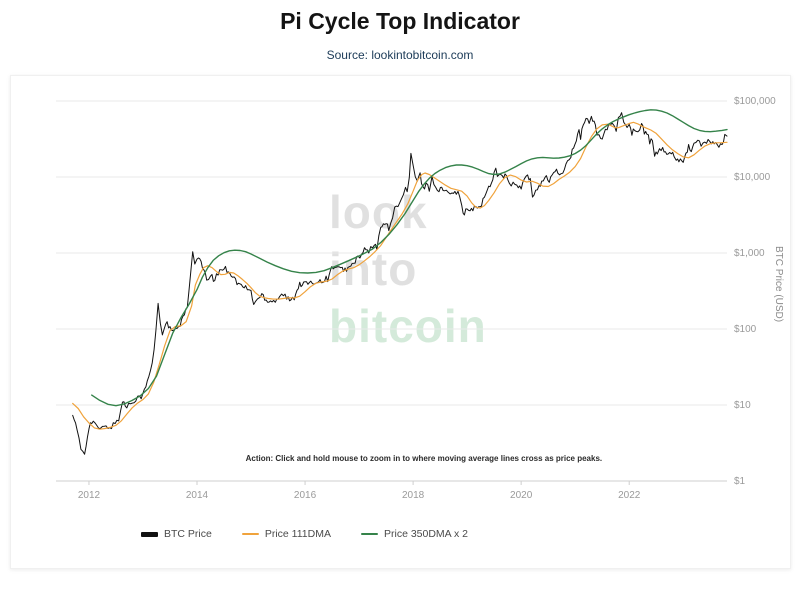  What do you see at coordinates (197, 495) in the screenshot?
I see `x-tick-label: 2014` at bounding box center [197, 495].